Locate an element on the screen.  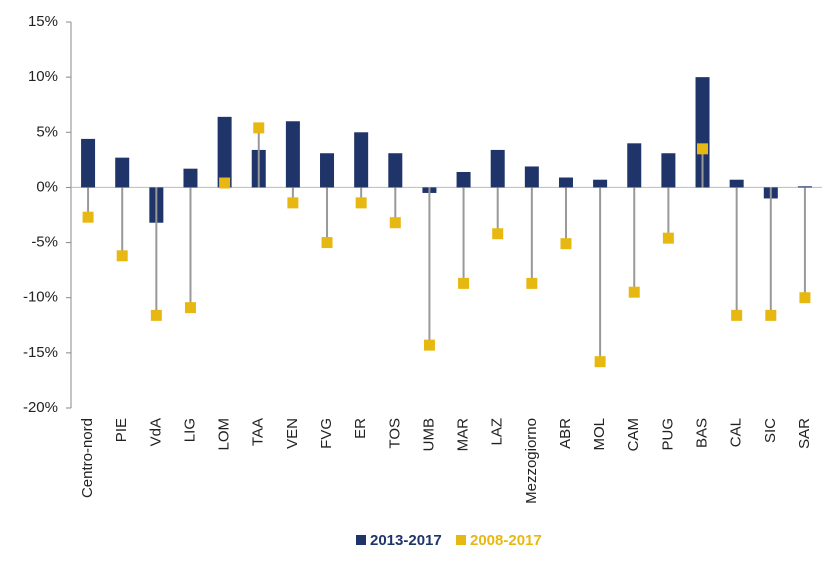
y-tick-label: -15% is located at coordinates (40, 352).